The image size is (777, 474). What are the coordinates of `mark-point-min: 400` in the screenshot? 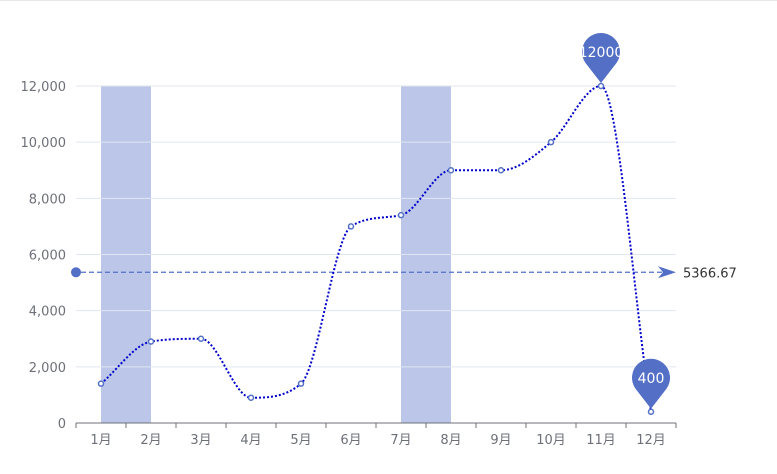 It's located at (651, 383).